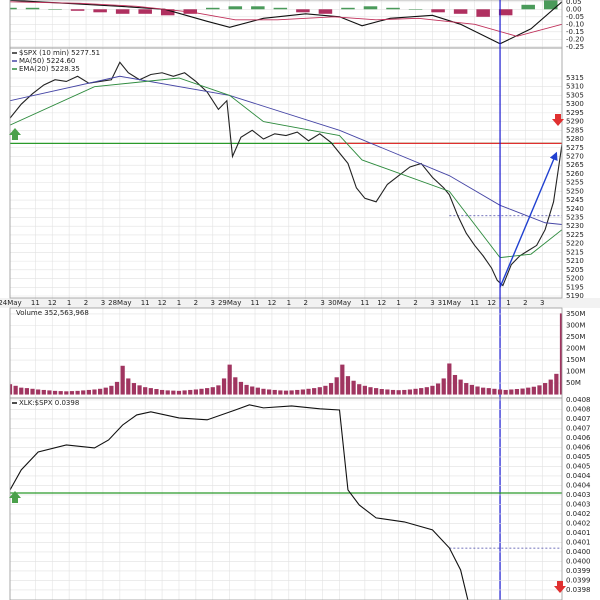  Describe the element at coordinates (15, 134) in the screenshot. I see `green-marker` at that location.